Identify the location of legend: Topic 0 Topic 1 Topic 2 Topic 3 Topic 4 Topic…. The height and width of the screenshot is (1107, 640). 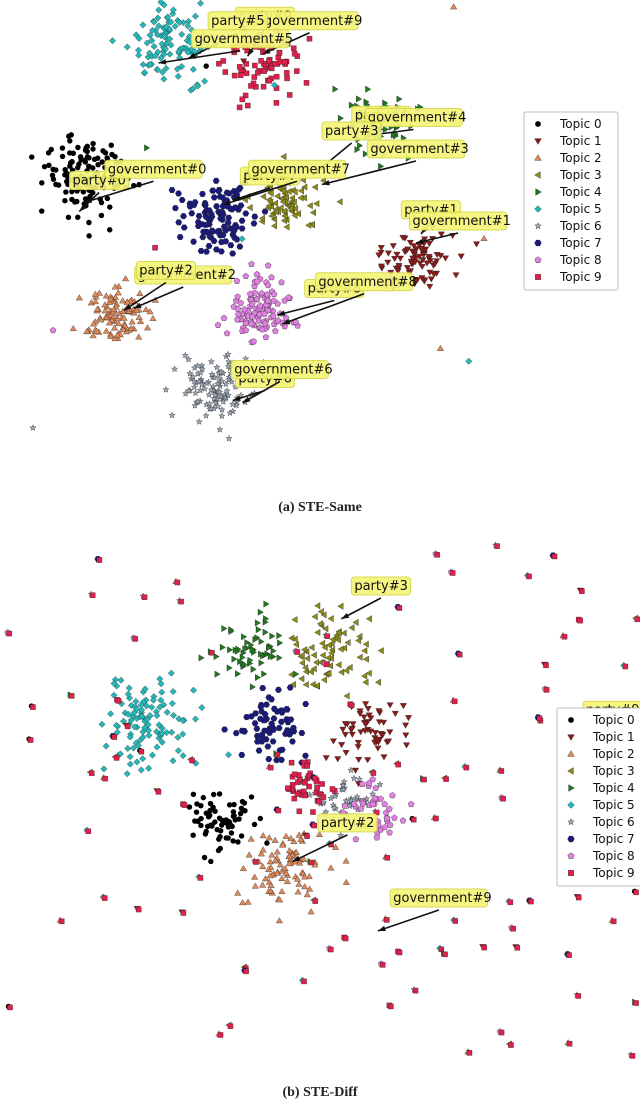
(598, 797).